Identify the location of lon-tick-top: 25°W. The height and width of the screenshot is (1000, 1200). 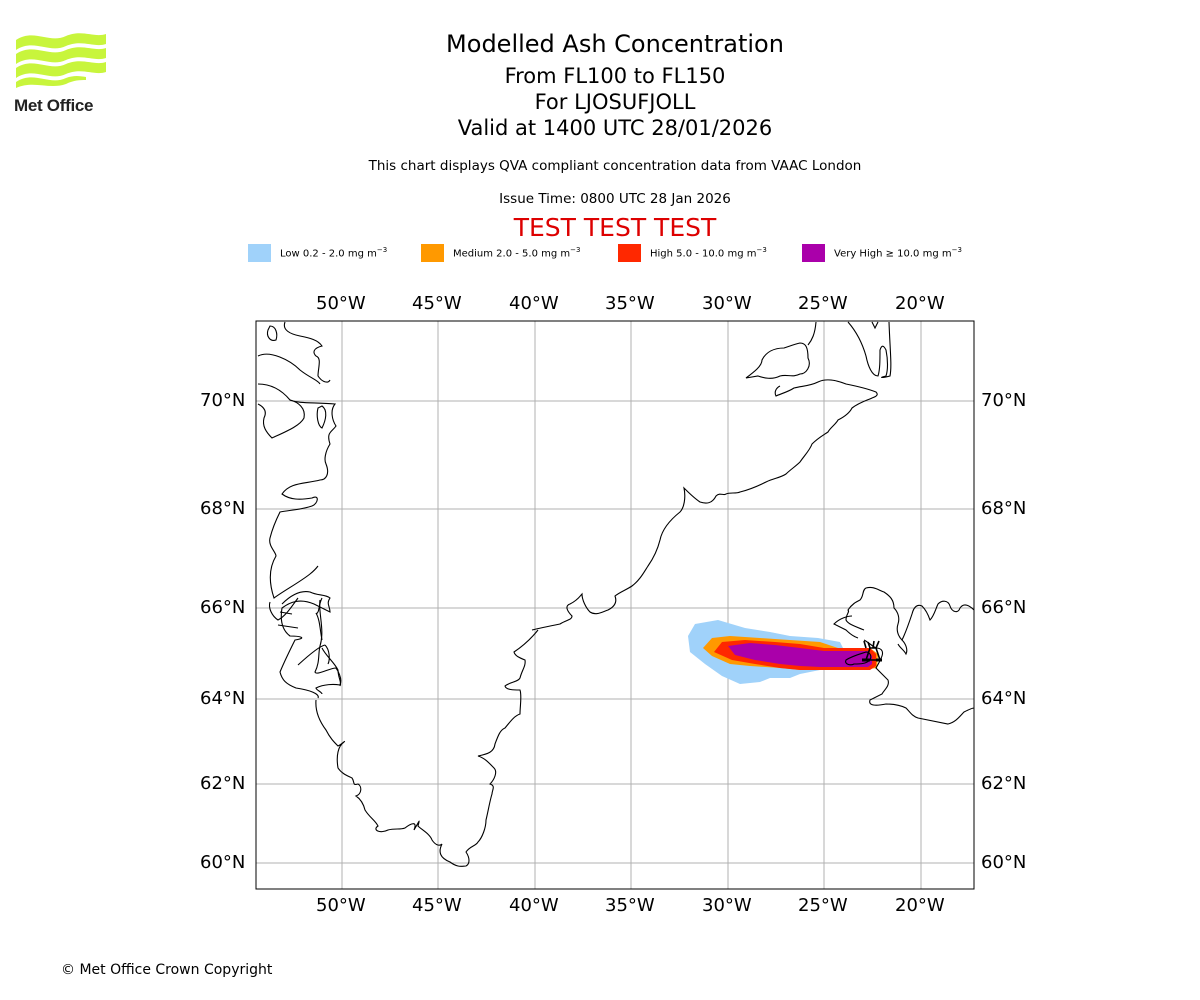
(823, 303).